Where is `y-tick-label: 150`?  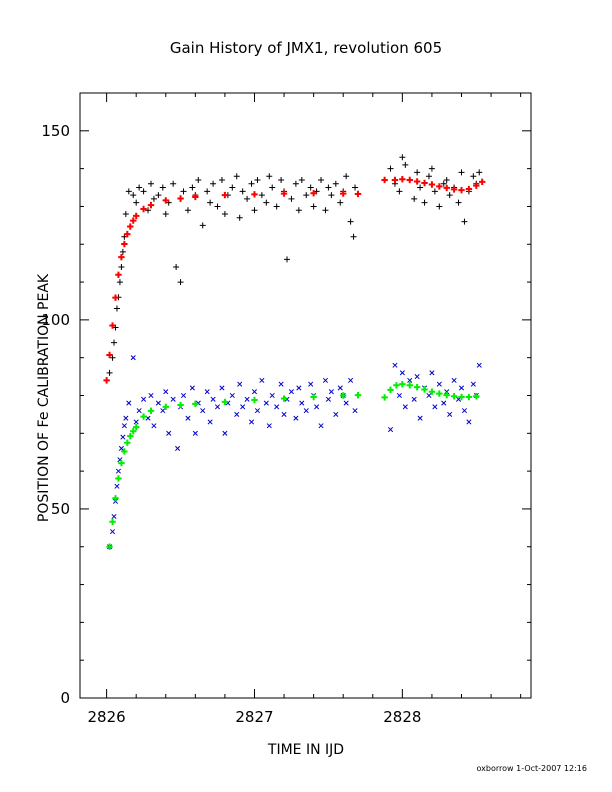 y-tick-label: 150 is located at coordinates (55, 131).